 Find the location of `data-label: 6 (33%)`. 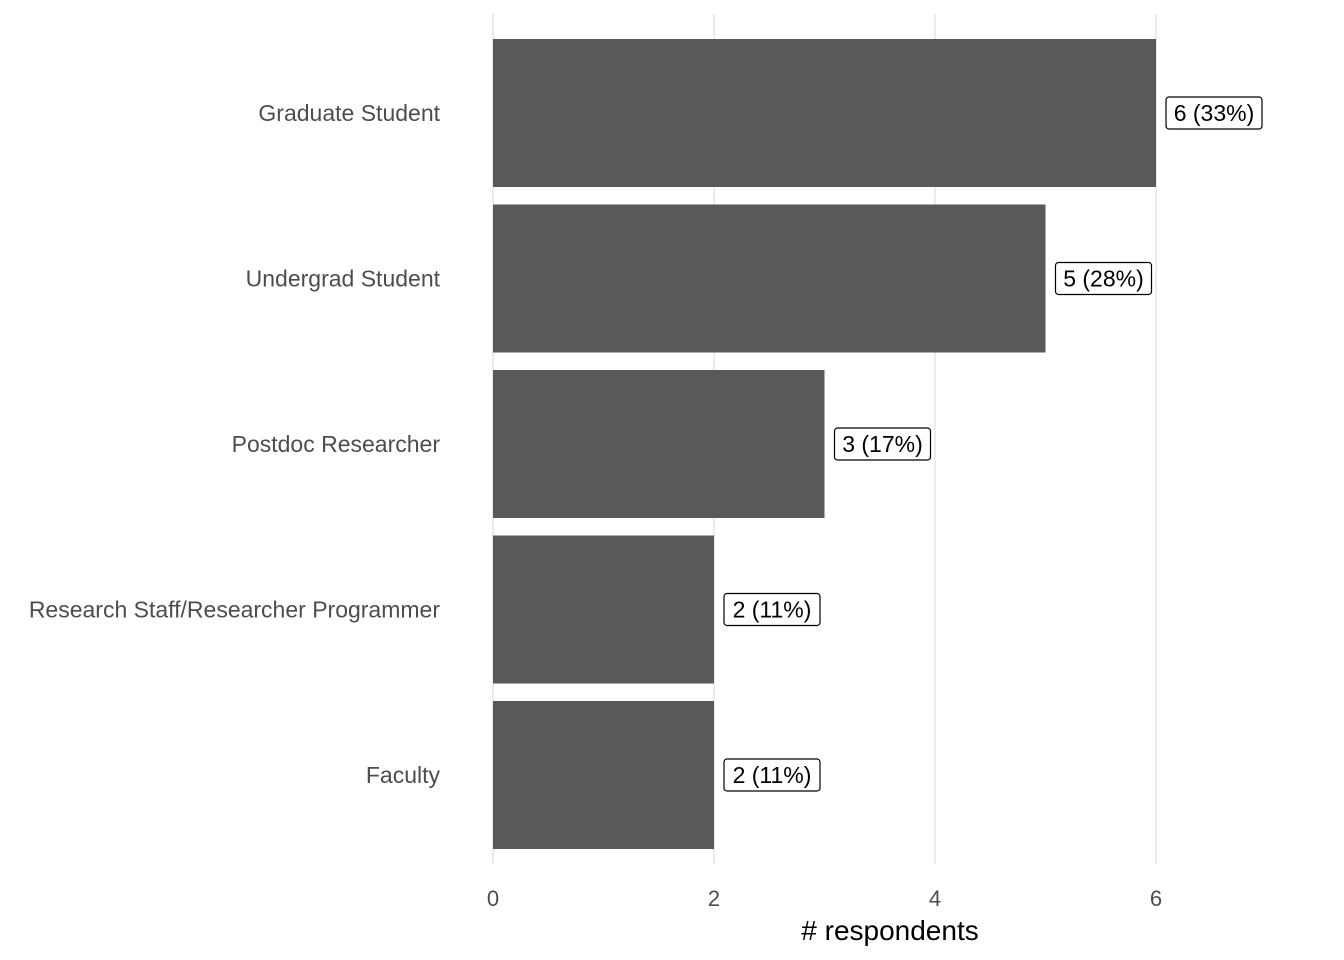

data-label: 6 (33%) is located at coordinates (1214, 113).